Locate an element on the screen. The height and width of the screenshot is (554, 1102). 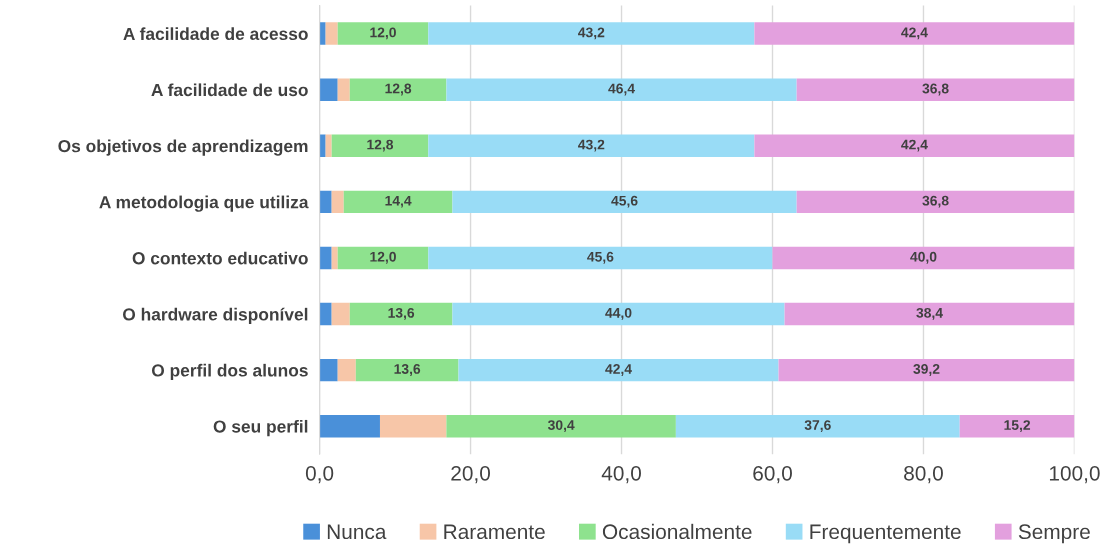
x-tick-label: 20,0 is located at coordinates (471, 474).